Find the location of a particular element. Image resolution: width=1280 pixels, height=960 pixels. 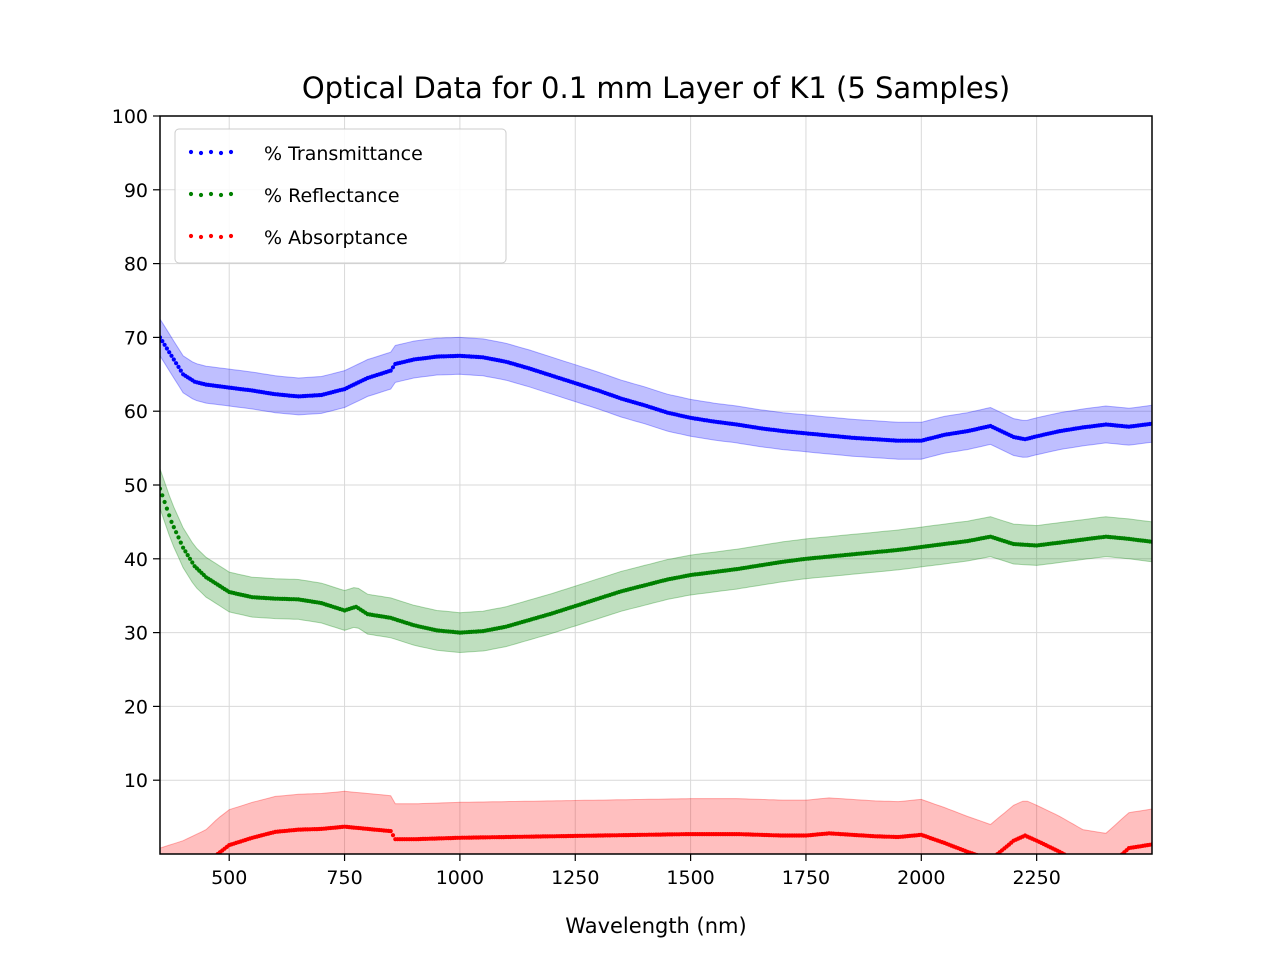

x-tick-label: 2000 is located at coordinates (921, 878).